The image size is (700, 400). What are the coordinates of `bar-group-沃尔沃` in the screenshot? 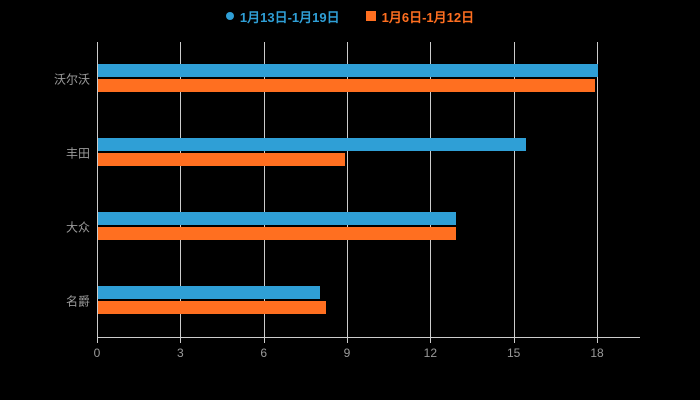 It's located at (369, 79).